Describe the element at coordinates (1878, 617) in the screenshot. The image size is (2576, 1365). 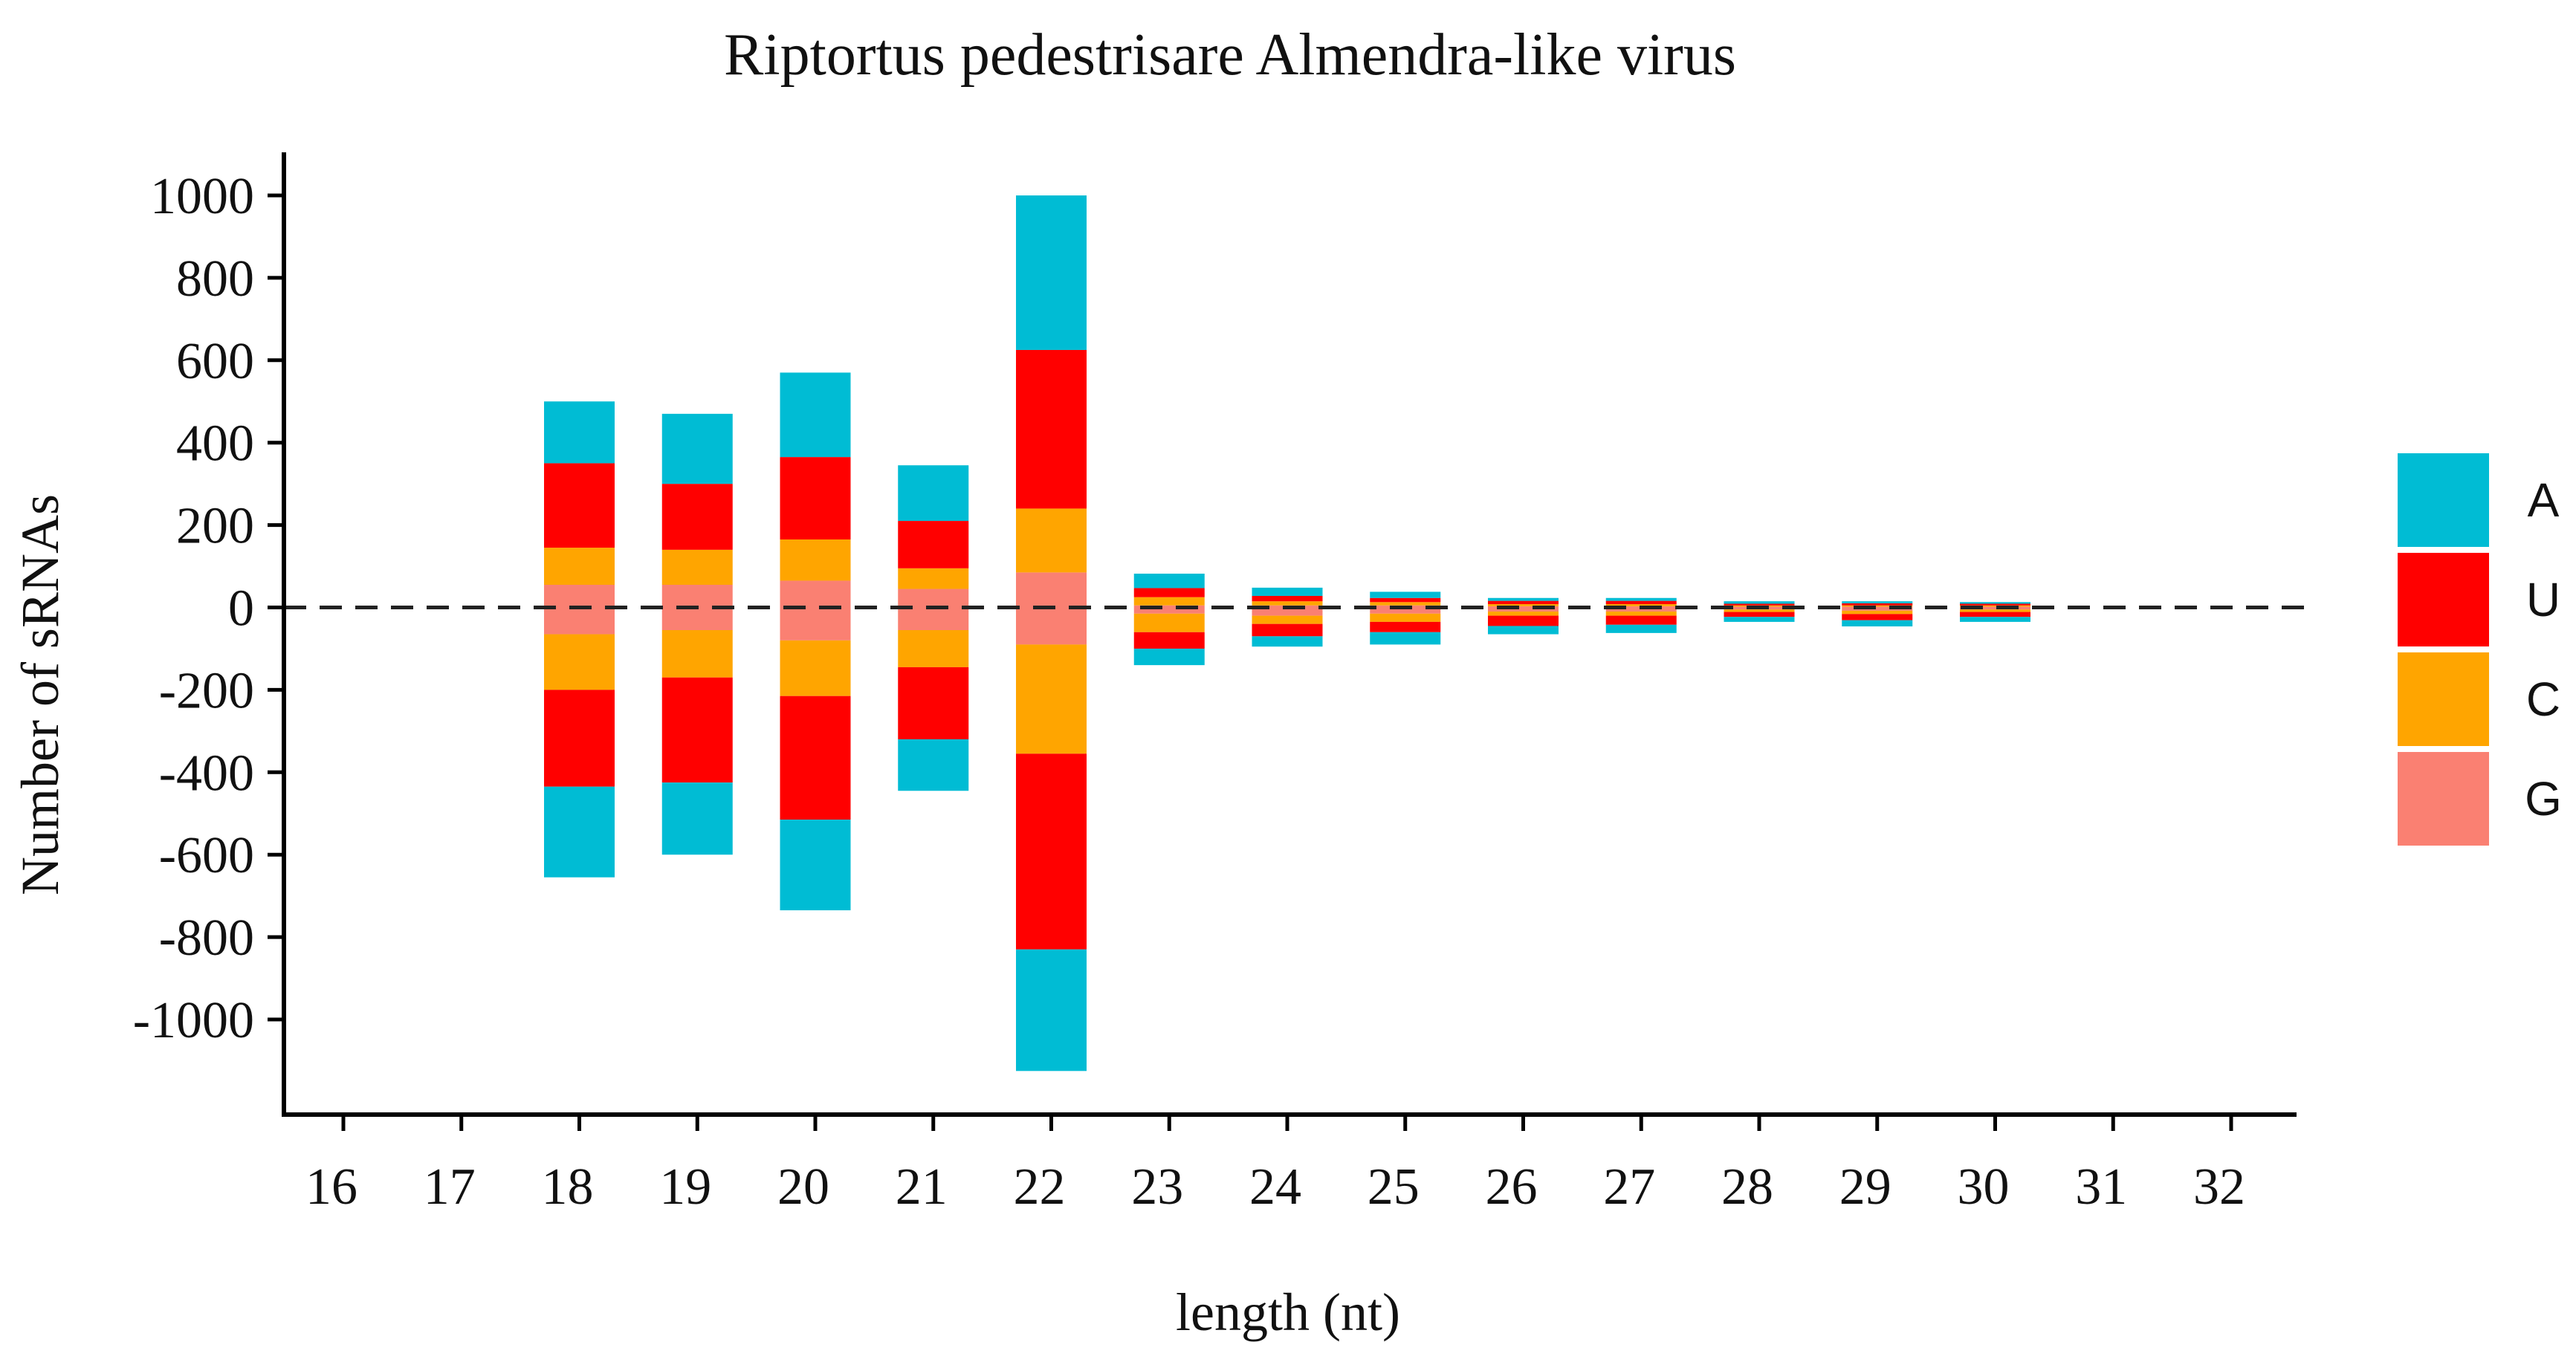
I see `bar-29-U-neg` at that location.